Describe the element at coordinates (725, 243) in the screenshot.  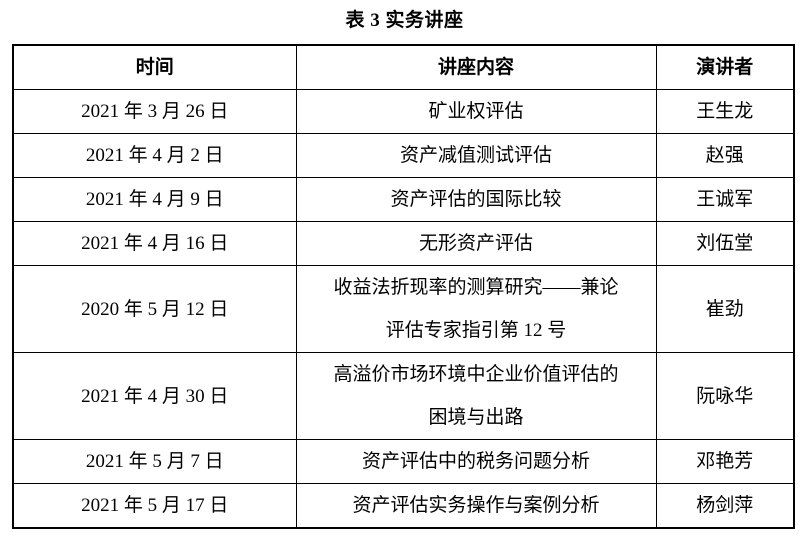
I see `speaker-cell: 刘伍堂` at that location.